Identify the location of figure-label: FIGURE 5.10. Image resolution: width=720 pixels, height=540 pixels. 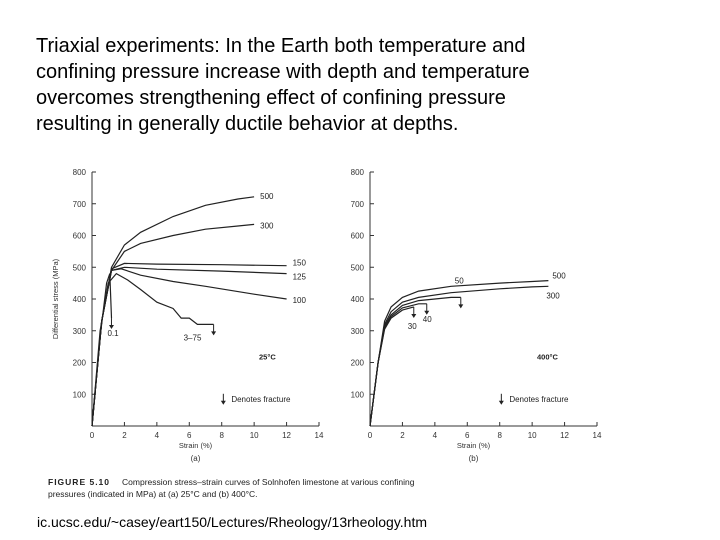
(79, 482).